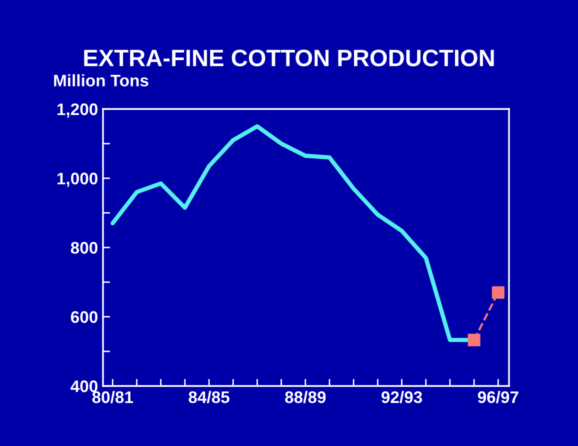 The height and width of the screenshot is (446, 578). I want to click on y-tick-label: 600, so click(84, 317).